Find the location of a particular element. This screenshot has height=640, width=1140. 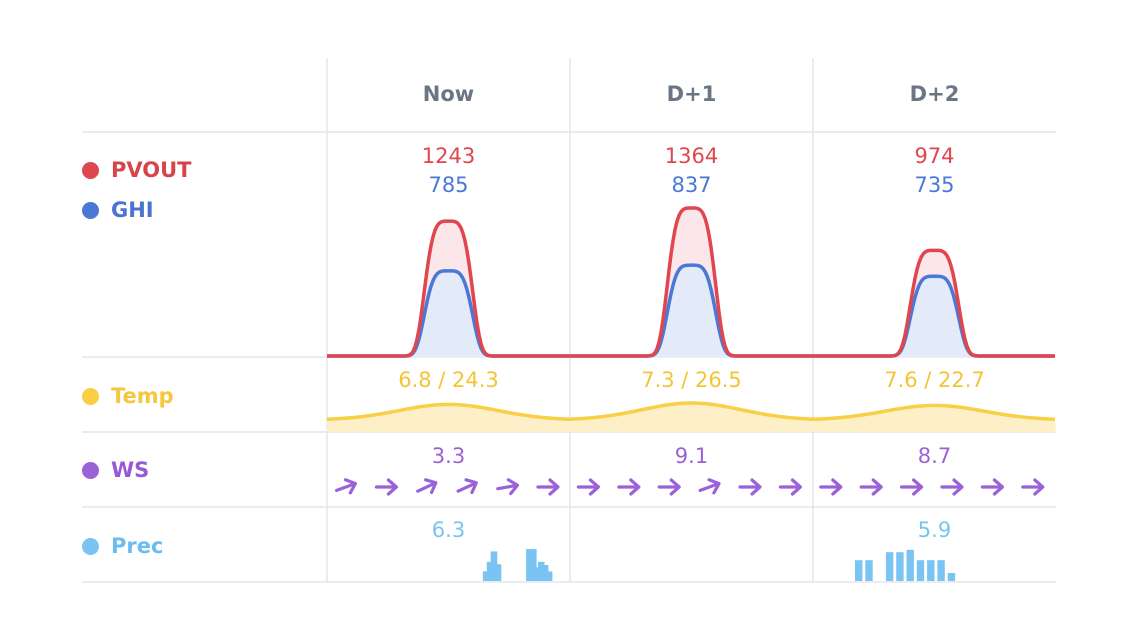

legend-ghi-label: GHI is located at coordinates (132, 210).